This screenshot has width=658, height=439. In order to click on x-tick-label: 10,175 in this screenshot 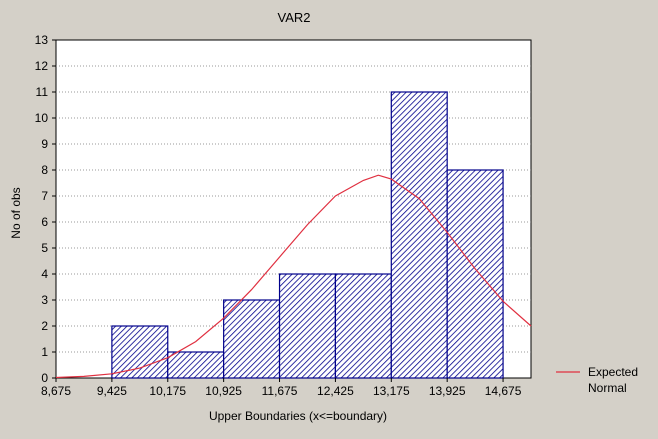, I will do `click(167, 391)`.